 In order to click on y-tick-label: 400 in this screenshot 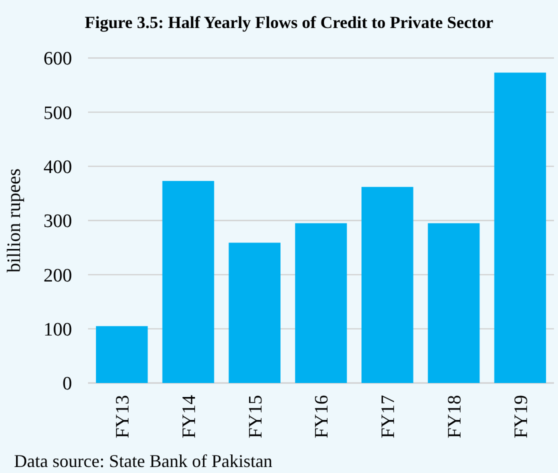, I will do `click(58, 167)`.